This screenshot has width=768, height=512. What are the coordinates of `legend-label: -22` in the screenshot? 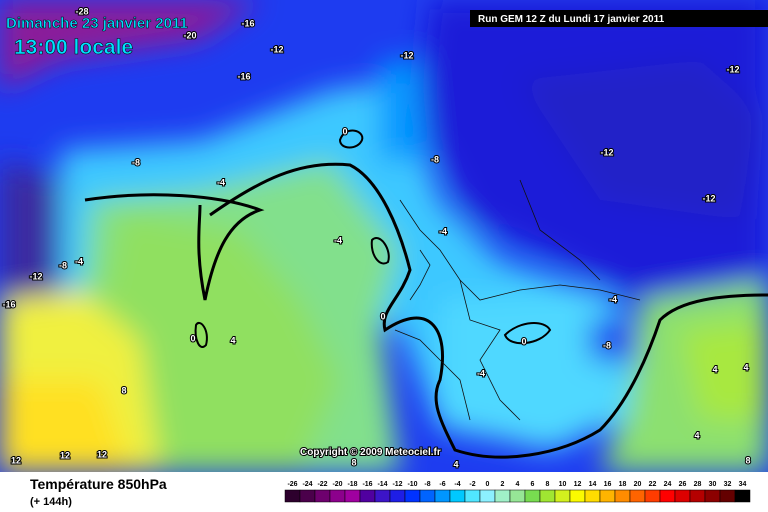 It's located at (322, 484).